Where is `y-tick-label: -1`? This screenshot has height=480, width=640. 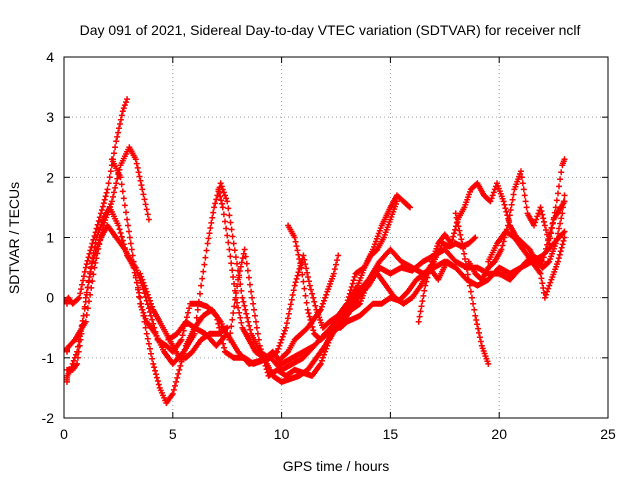 y-tick-label: -1 is located at coordinates (48, 358).